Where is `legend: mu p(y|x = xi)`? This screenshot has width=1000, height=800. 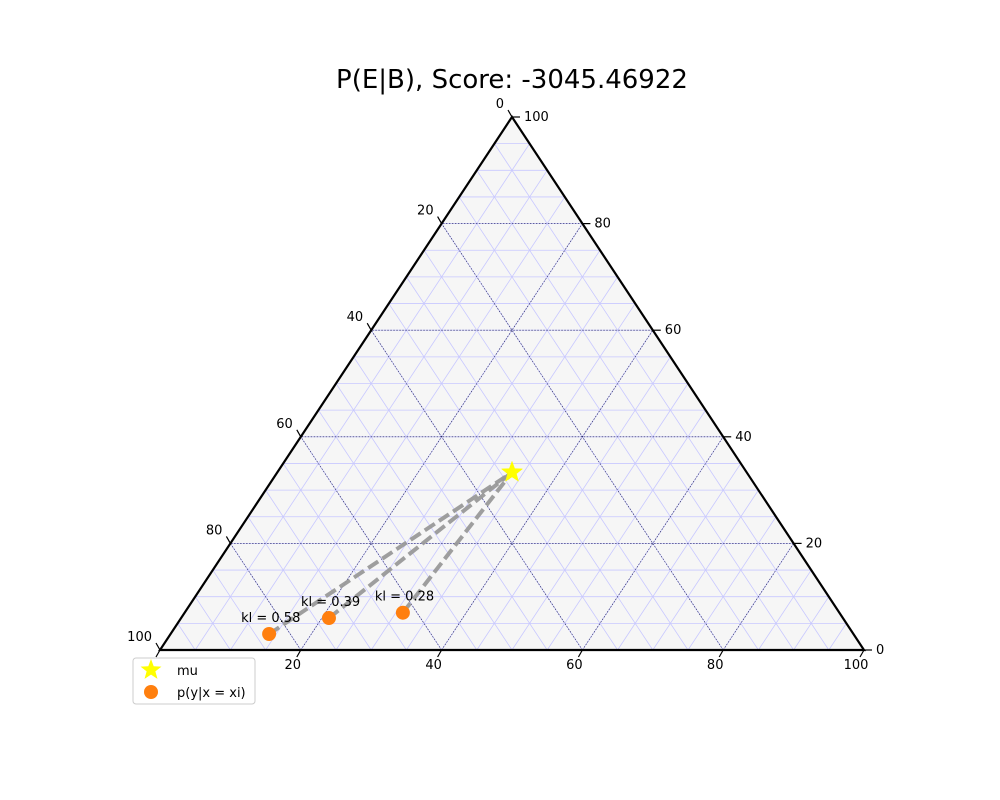
legend: mu p(y|x = xi) is located at coordinates (194, 681).